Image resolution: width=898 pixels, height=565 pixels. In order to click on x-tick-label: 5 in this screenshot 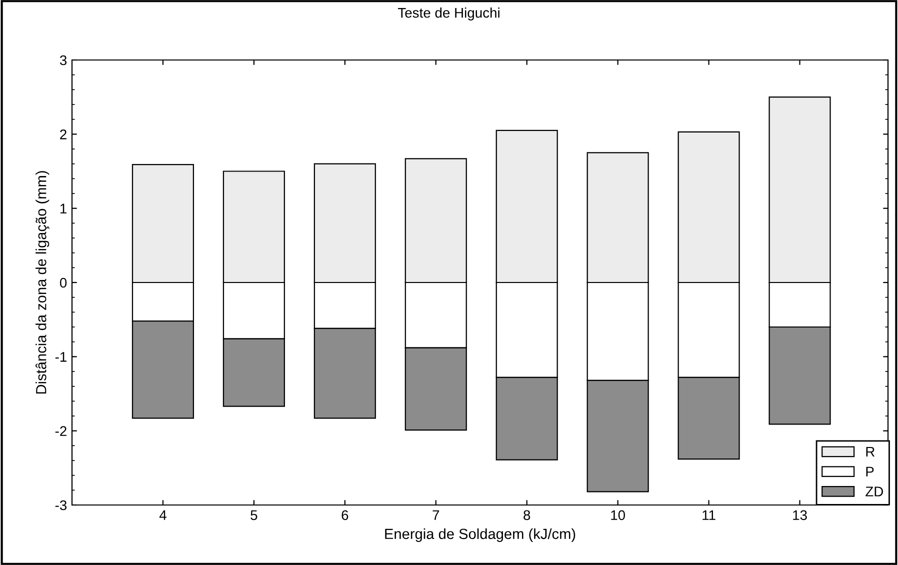, I will do `click(254, 515)`.